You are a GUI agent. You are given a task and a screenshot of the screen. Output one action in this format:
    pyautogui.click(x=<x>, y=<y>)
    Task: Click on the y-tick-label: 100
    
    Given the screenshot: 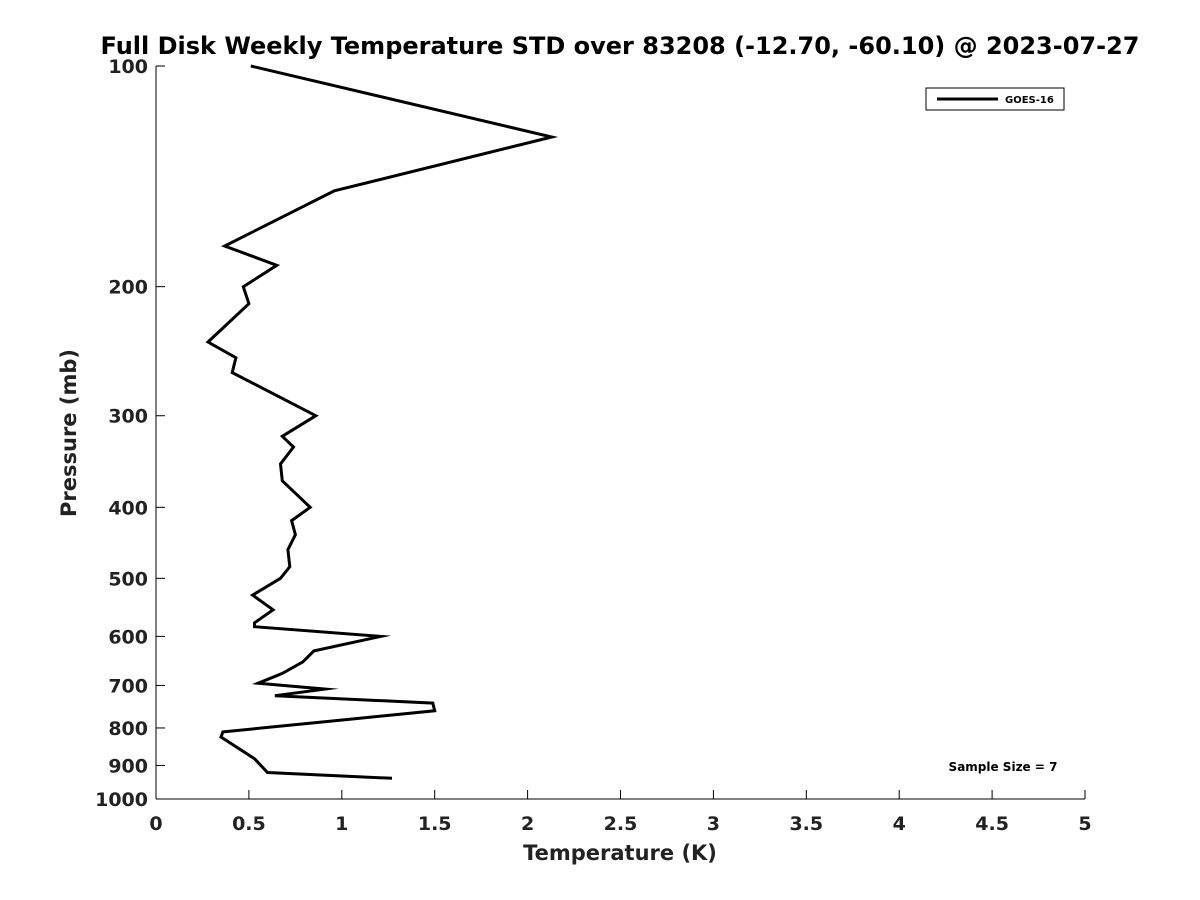 What is the action you would take?
    pyautogui.click(x=128, y=67)
    